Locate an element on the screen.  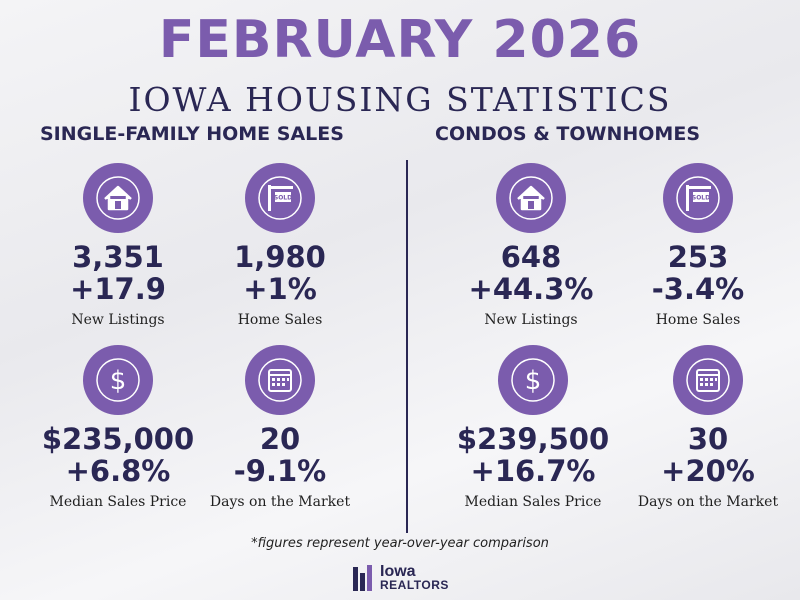
realtors-logo-icon is located at coordinates (362, 578).